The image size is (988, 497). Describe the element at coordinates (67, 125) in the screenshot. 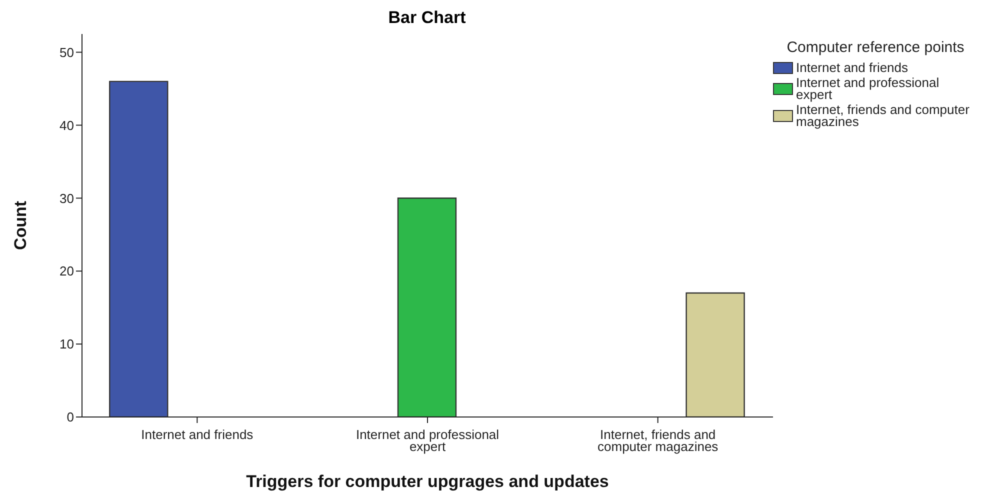

I see `y-tick-label: 40` at that location.